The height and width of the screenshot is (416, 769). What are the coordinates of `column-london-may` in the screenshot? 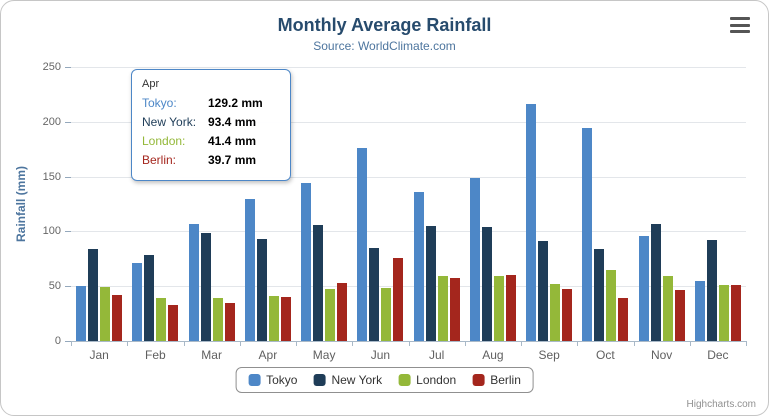 It's located at (330, 315).